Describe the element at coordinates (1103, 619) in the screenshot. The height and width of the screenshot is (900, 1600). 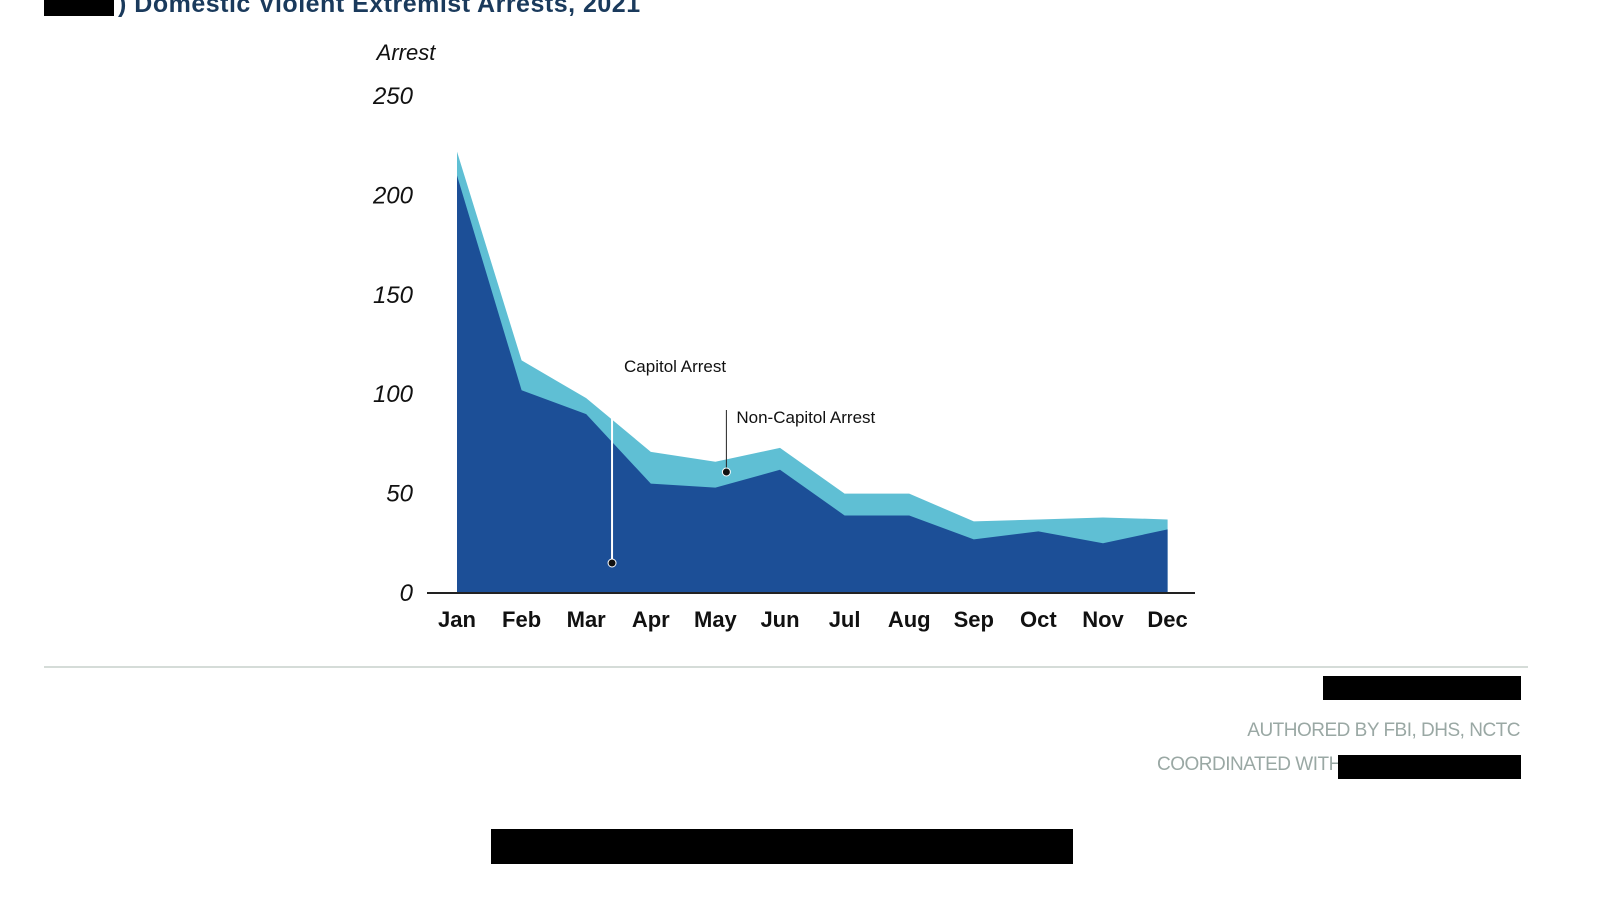
I see `x-tick-label: Nov` at that location.